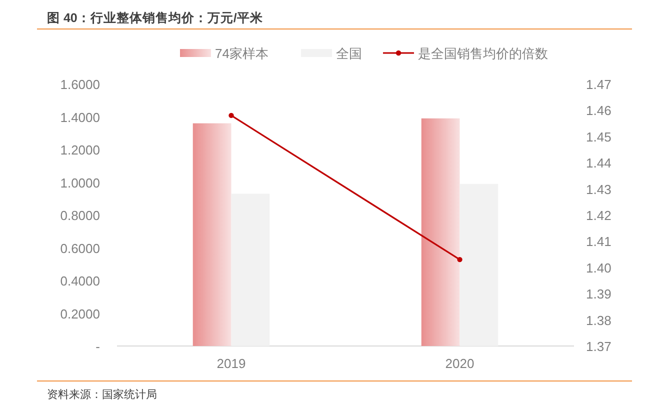 Image resolution: width=657 pixels, height=405 pixels. Describe the element at coordinates (599, 346) in the screenshot. I see `y2-tick-label: 1.37` at that location.